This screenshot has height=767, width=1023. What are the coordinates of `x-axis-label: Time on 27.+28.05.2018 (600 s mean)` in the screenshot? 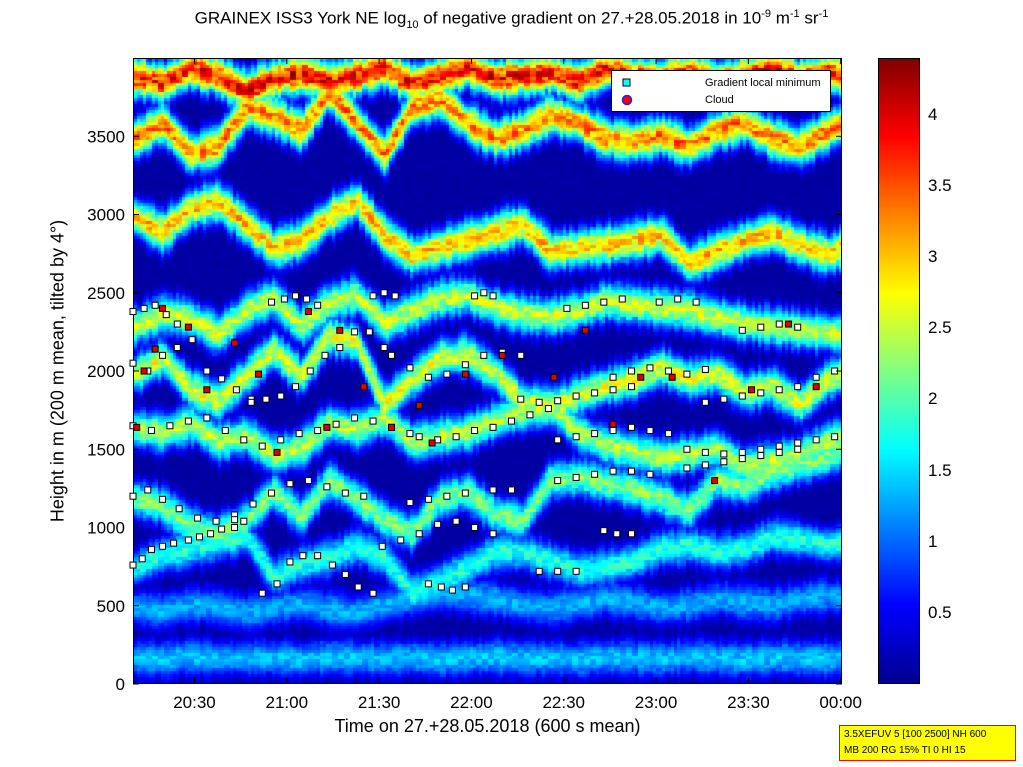 It's located at (487, 726).